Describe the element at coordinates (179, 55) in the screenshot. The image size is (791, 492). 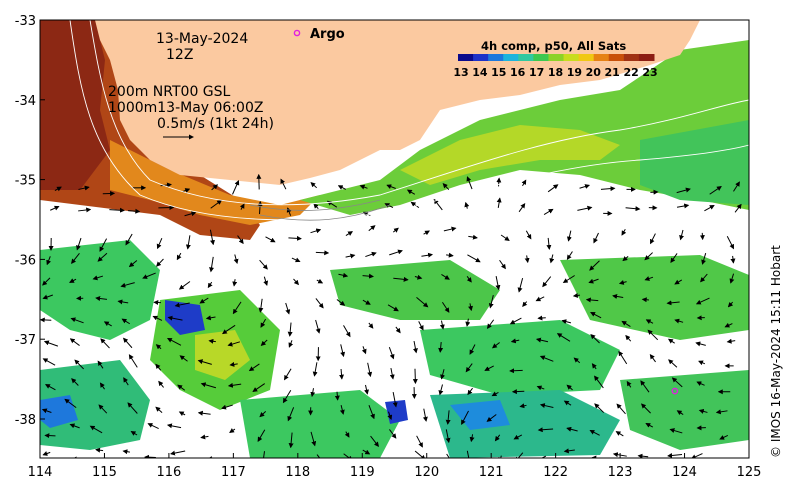
I see `time-label: 12Z` at that location.